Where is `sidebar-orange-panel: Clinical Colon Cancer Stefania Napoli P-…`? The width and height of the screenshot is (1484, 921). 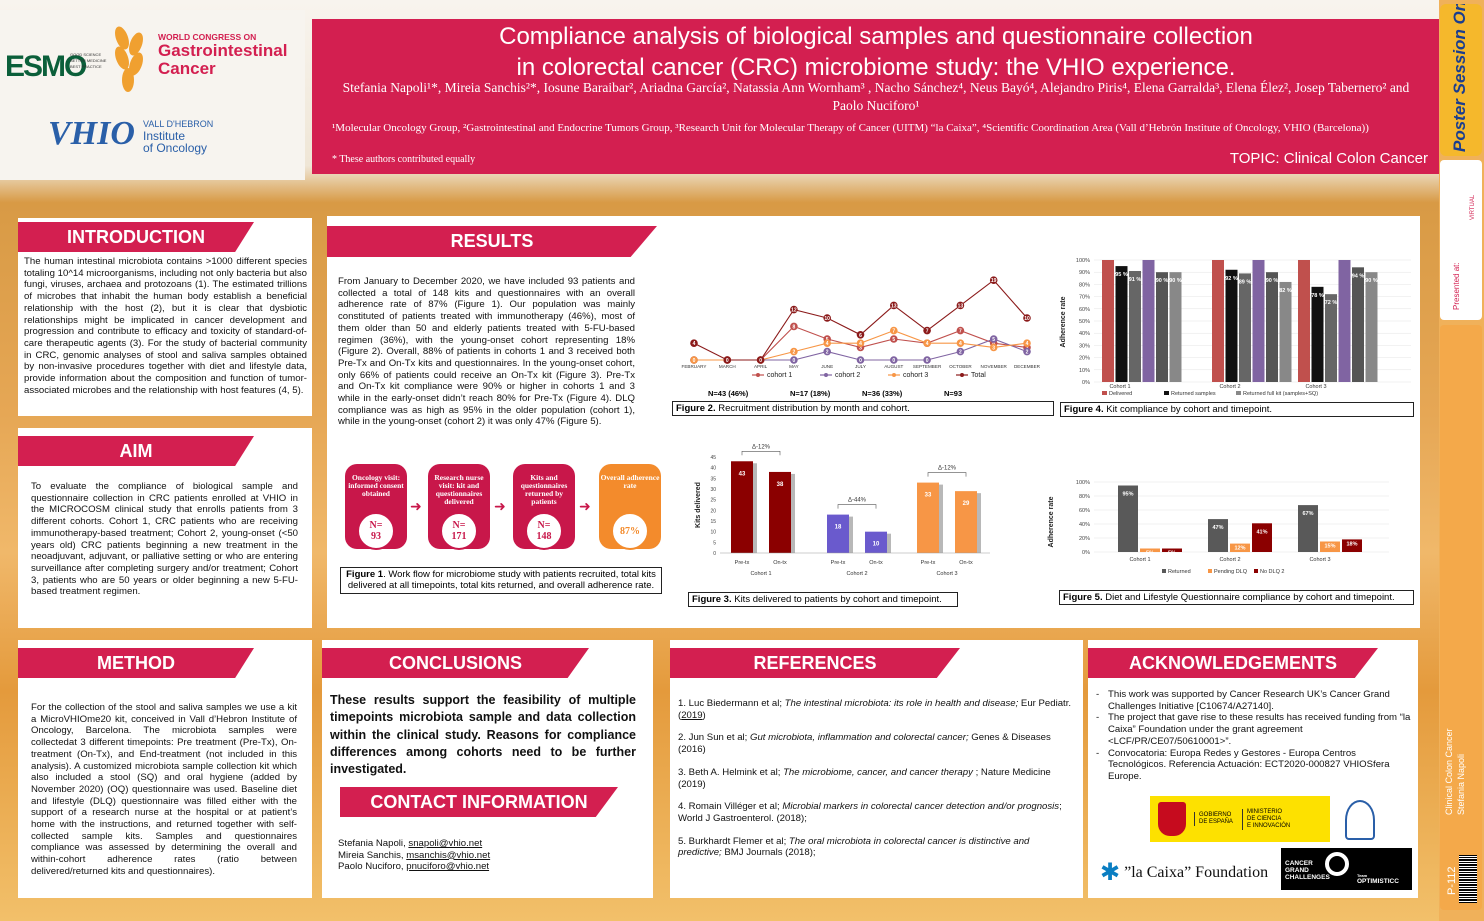
sidebar-orange-panel: Clinical Colon Cancer Stefania Napoli P-… is located at coordinates (1461, 617).